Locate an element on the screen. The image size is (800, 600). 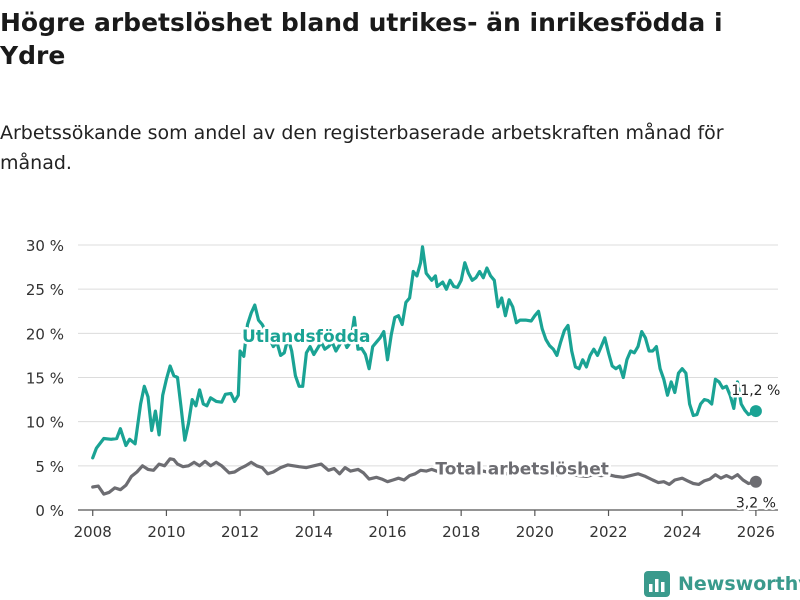
x-tick-label: 2024 is located at coordinates (682, 532).